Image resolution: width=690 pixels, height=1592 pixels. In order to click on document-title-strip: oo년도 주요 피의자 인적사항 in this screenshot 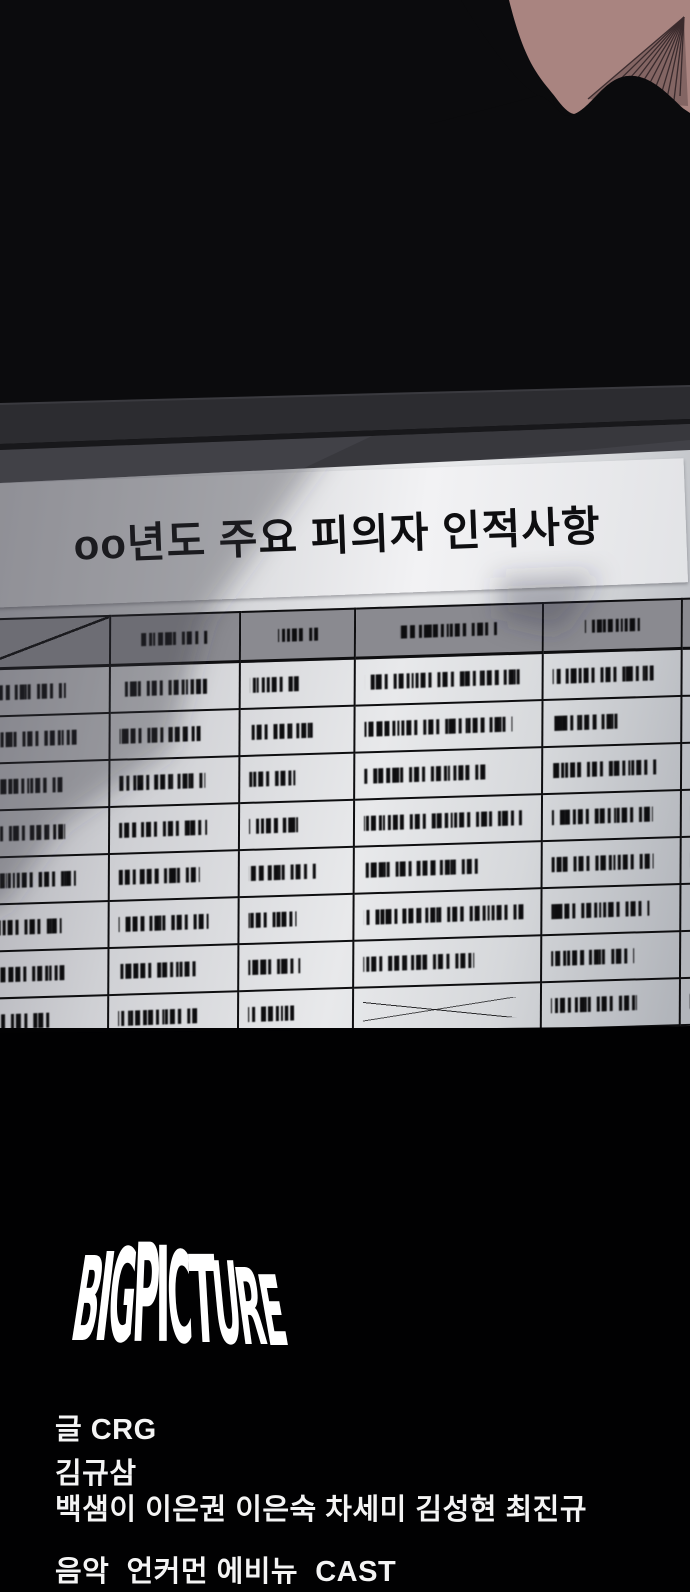, I will do `click(344, 533)`.